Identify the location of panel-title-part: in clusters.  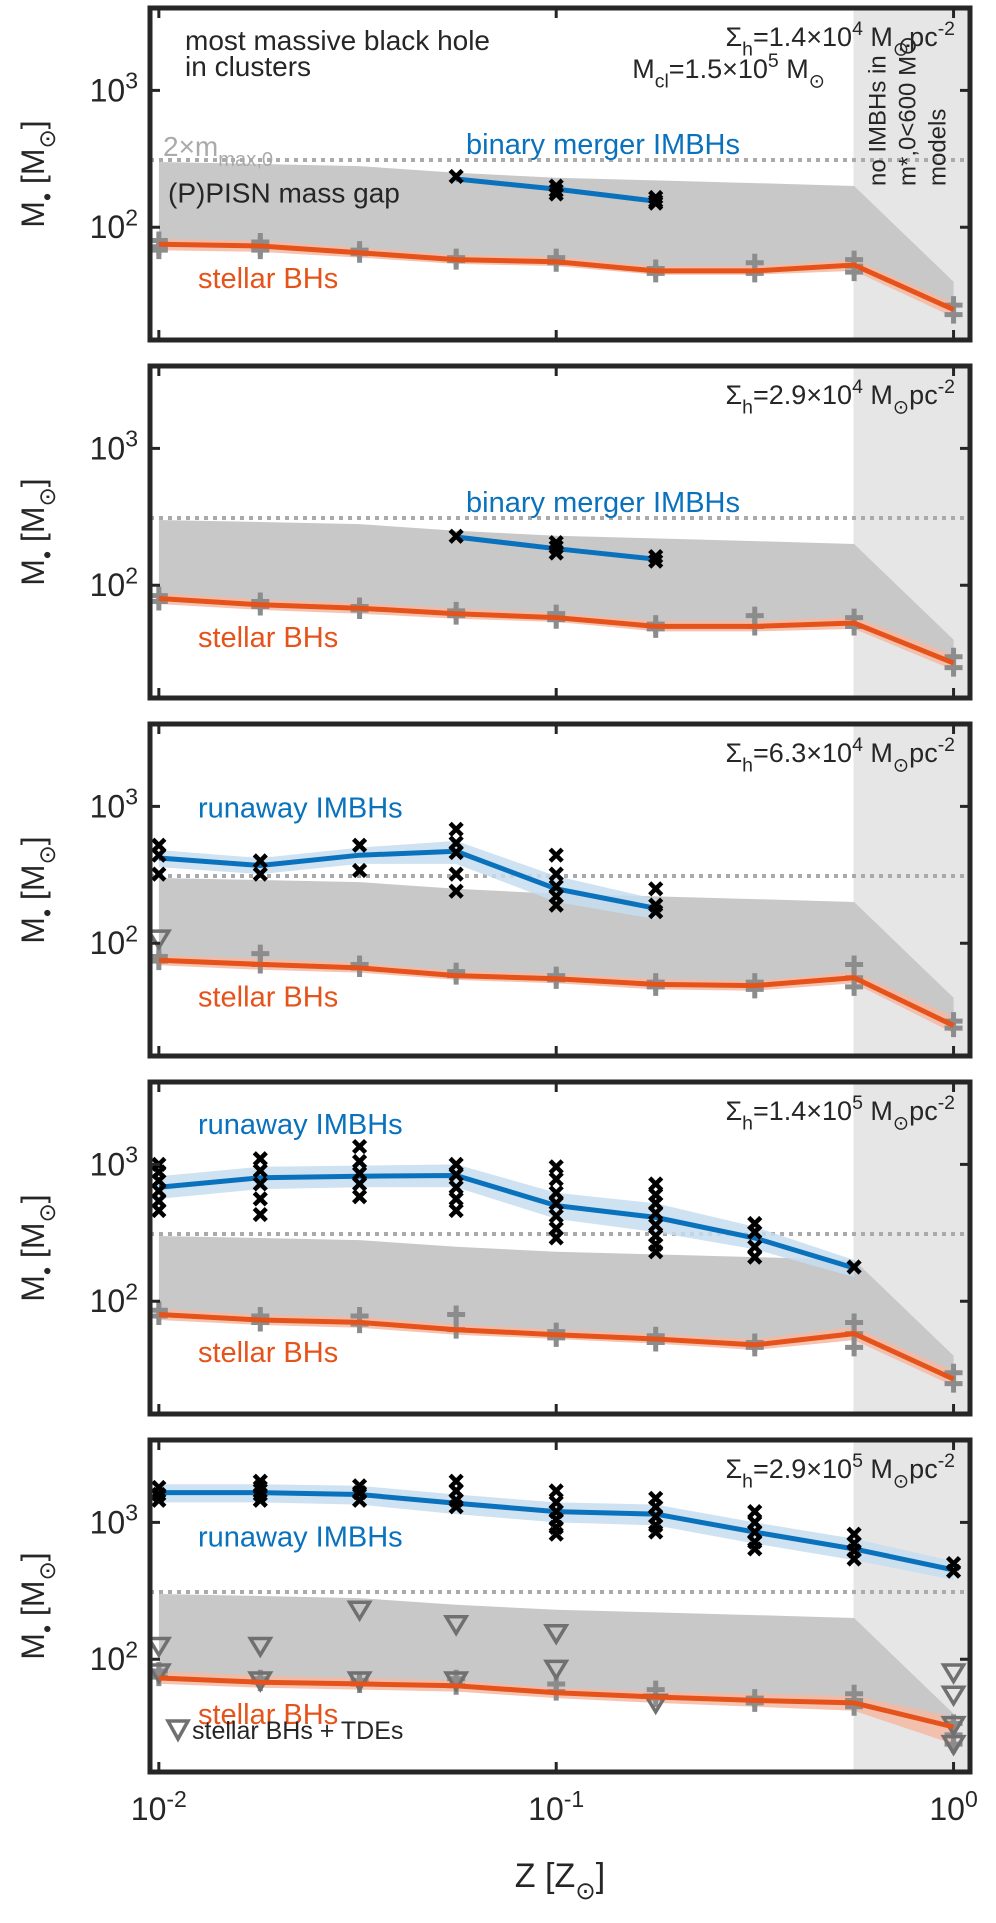
(248, 66).